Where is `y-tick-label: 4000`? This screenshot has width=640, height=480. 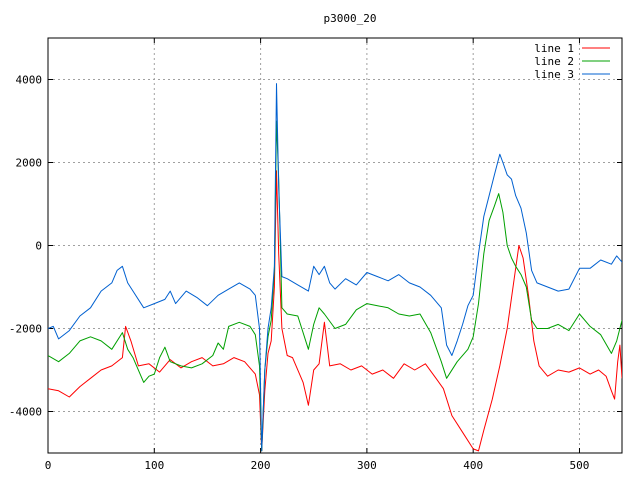 y-tick-label: 4000 is located at coordinates (29, 80).